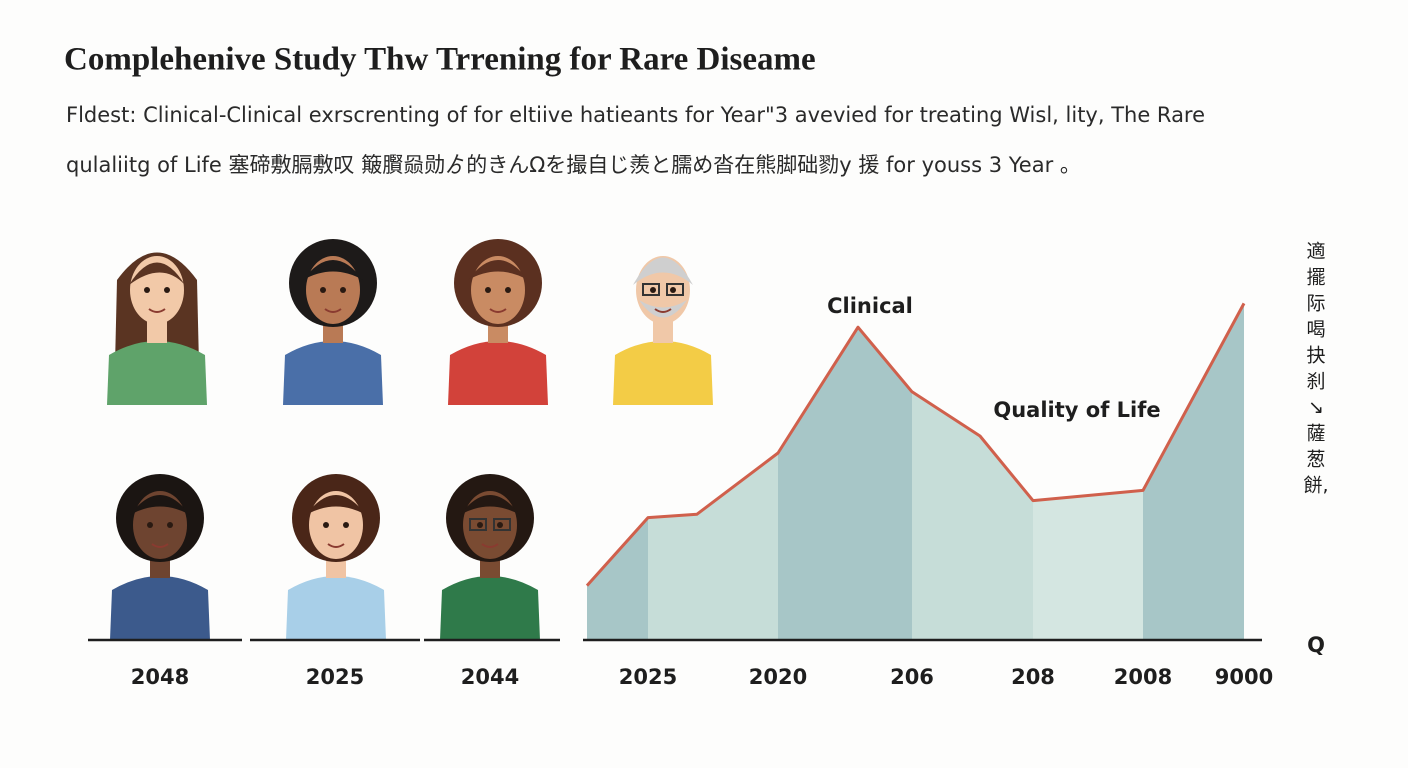 The height and width of the screenshot is (768, 1408). Describe the element at coordinates (1315, 486) in the screenshot. I see `side-char: 餅,` at that location.